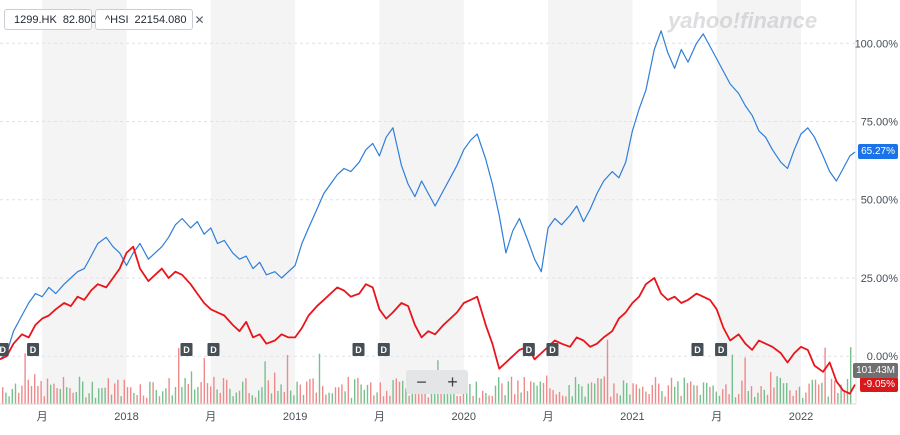 The height and width of the screenshot is (435, 900). What do you see at coordinates (295, 417) in the screenshot?
I see `x-tick-label: 2019` at bounding box center [295, 417].